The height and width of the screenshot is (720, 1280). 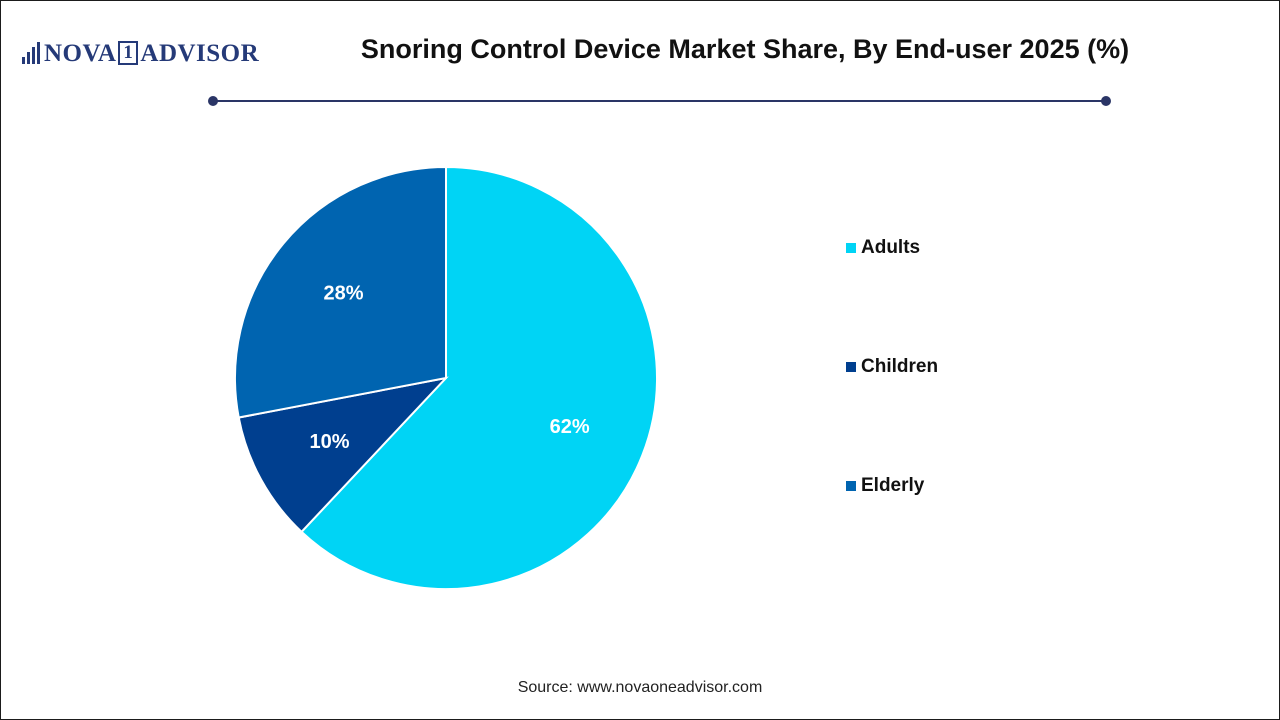 I want to click on legend-item-elderly: Elderly, so click(x=885, y=486).